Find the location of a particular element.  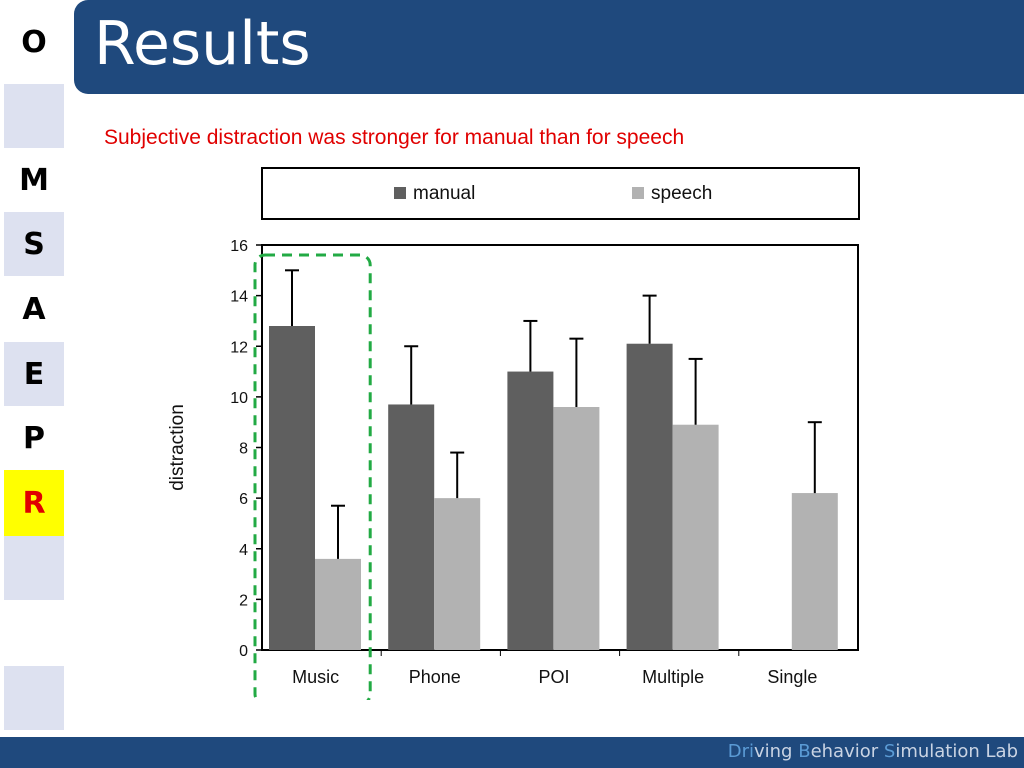

legend-box is located at coordinates (560, 193).